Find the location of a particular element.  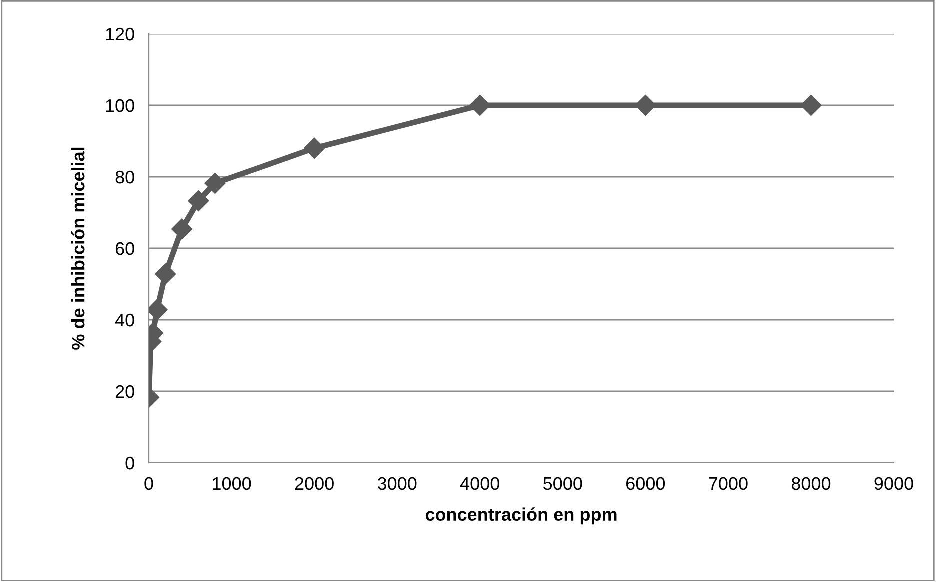

y-axis-title: % de inhibición micelial is located at coordinates (78, 249).